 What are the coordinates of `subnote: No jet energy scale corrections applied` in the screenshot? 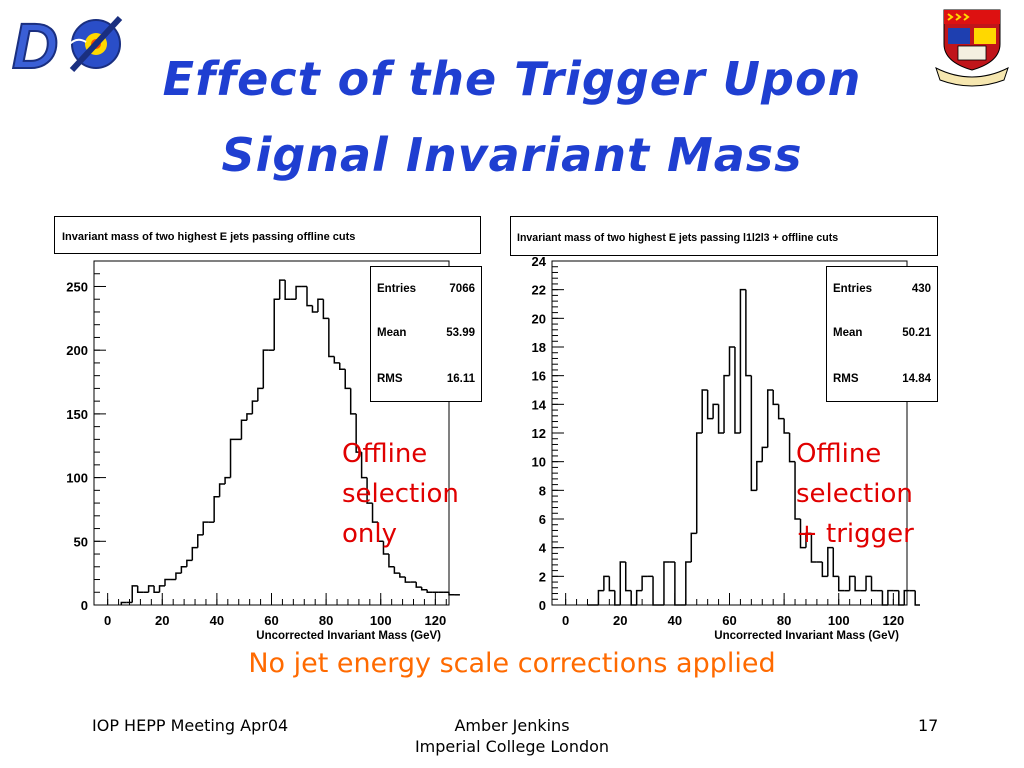 It's located at (512, 663).